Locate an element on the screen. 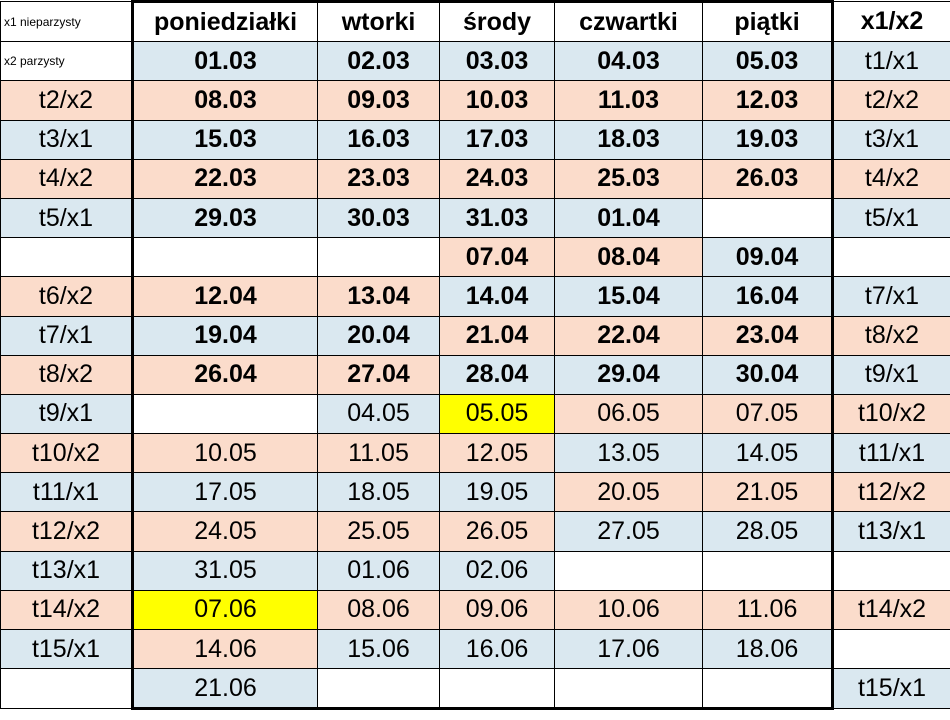 This screenshot has height=720, width=950. date-cell: 17.05 is located at coordinates (224, 492).